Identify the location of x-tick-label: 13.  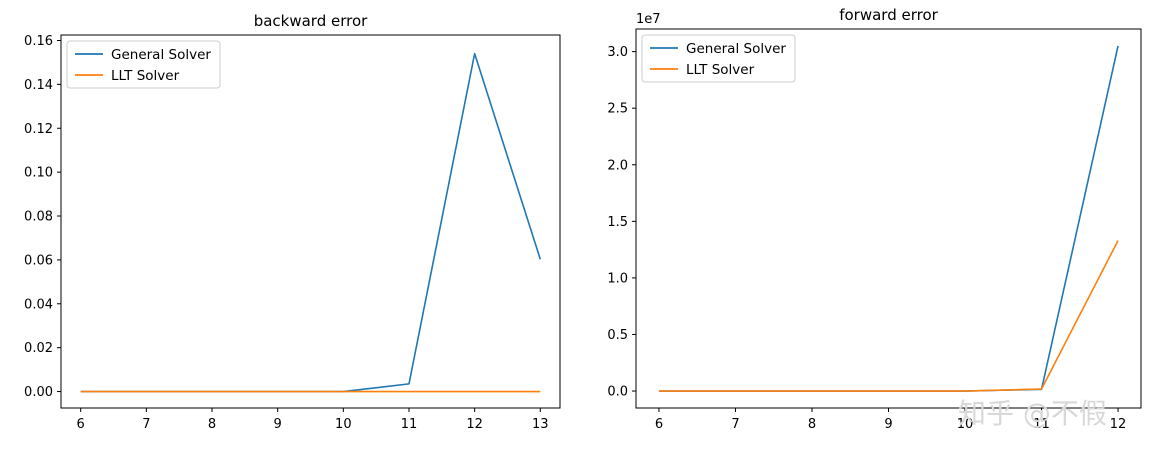
(540, 424).